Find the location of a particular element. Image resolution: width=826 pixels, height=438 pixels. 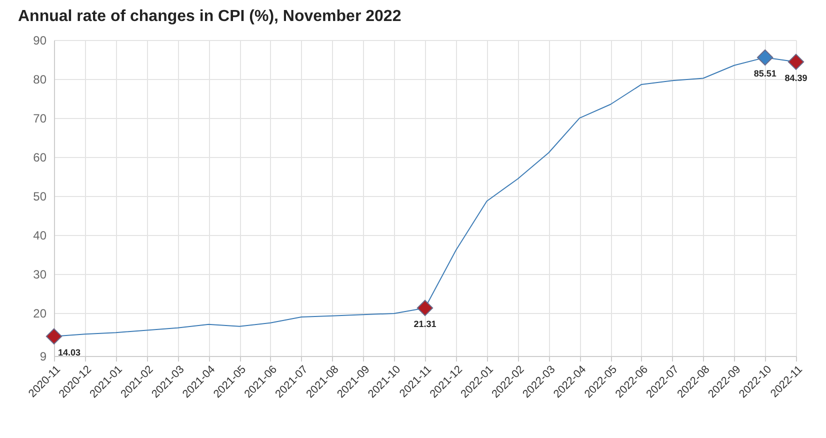

y-tick-label: 70 is located at coordinates (40, 119).